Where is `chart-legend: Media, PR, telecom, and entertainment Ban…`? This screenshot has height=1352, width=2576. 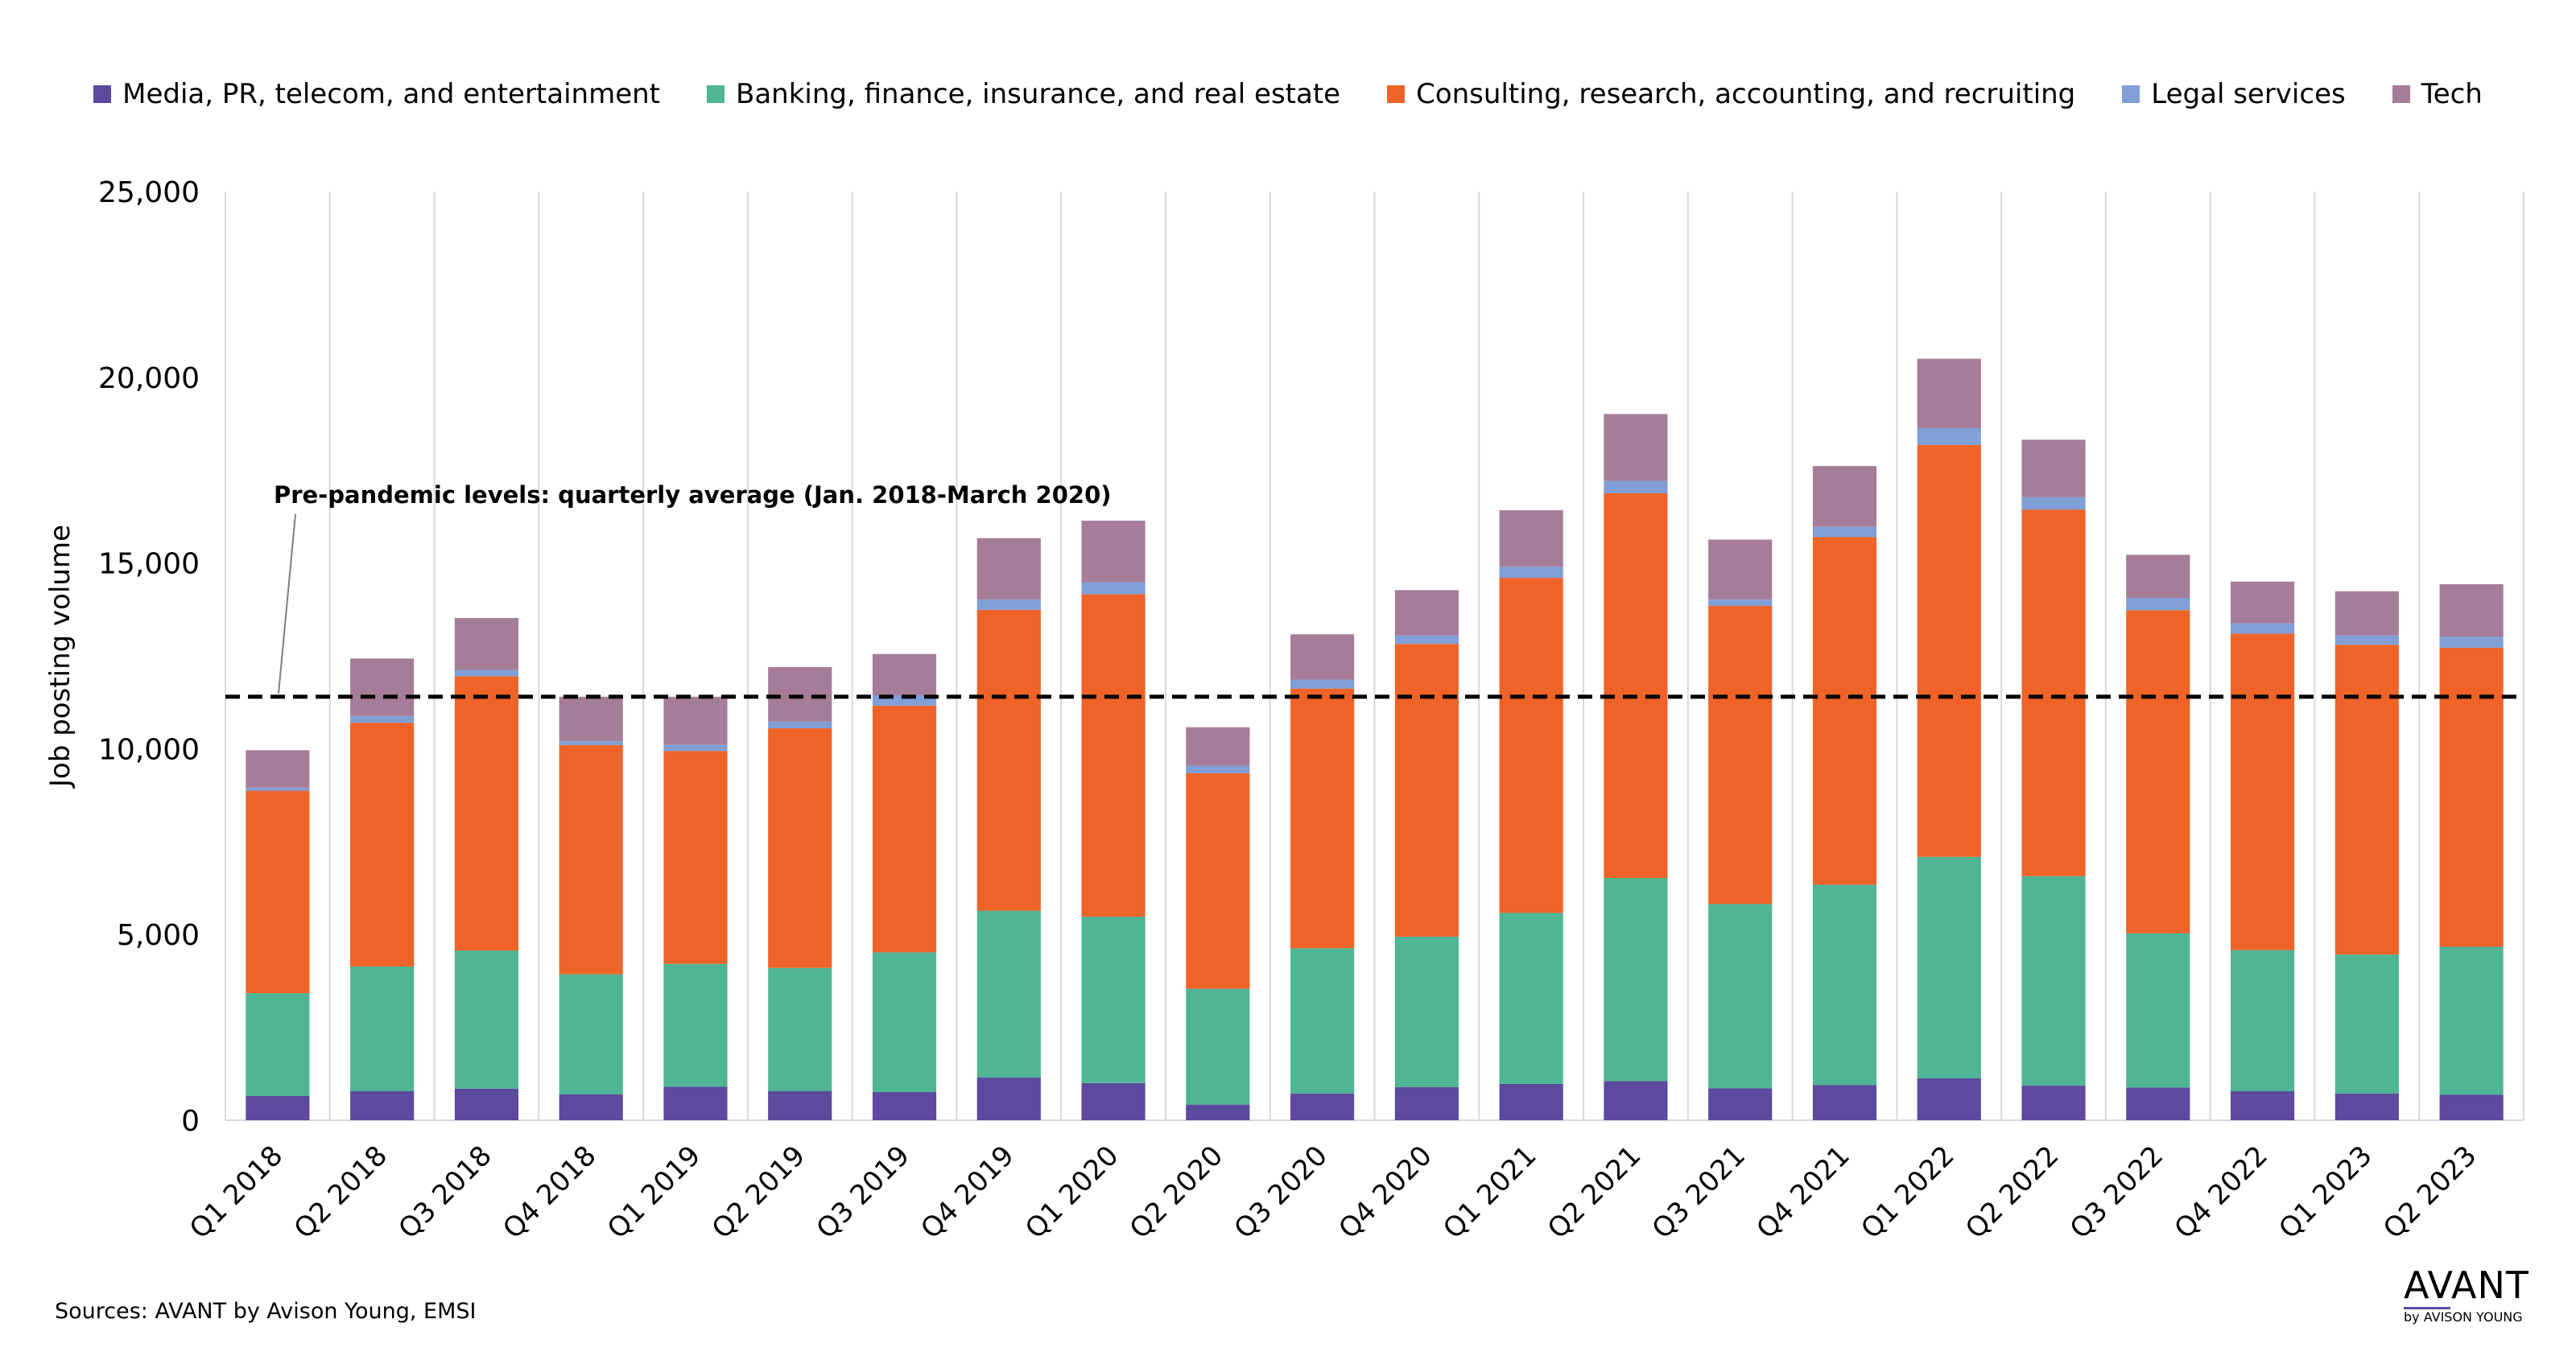
chart-legend: Media, PR, telecom, and entertainment Ban… is located at coordinates (1288, 94).